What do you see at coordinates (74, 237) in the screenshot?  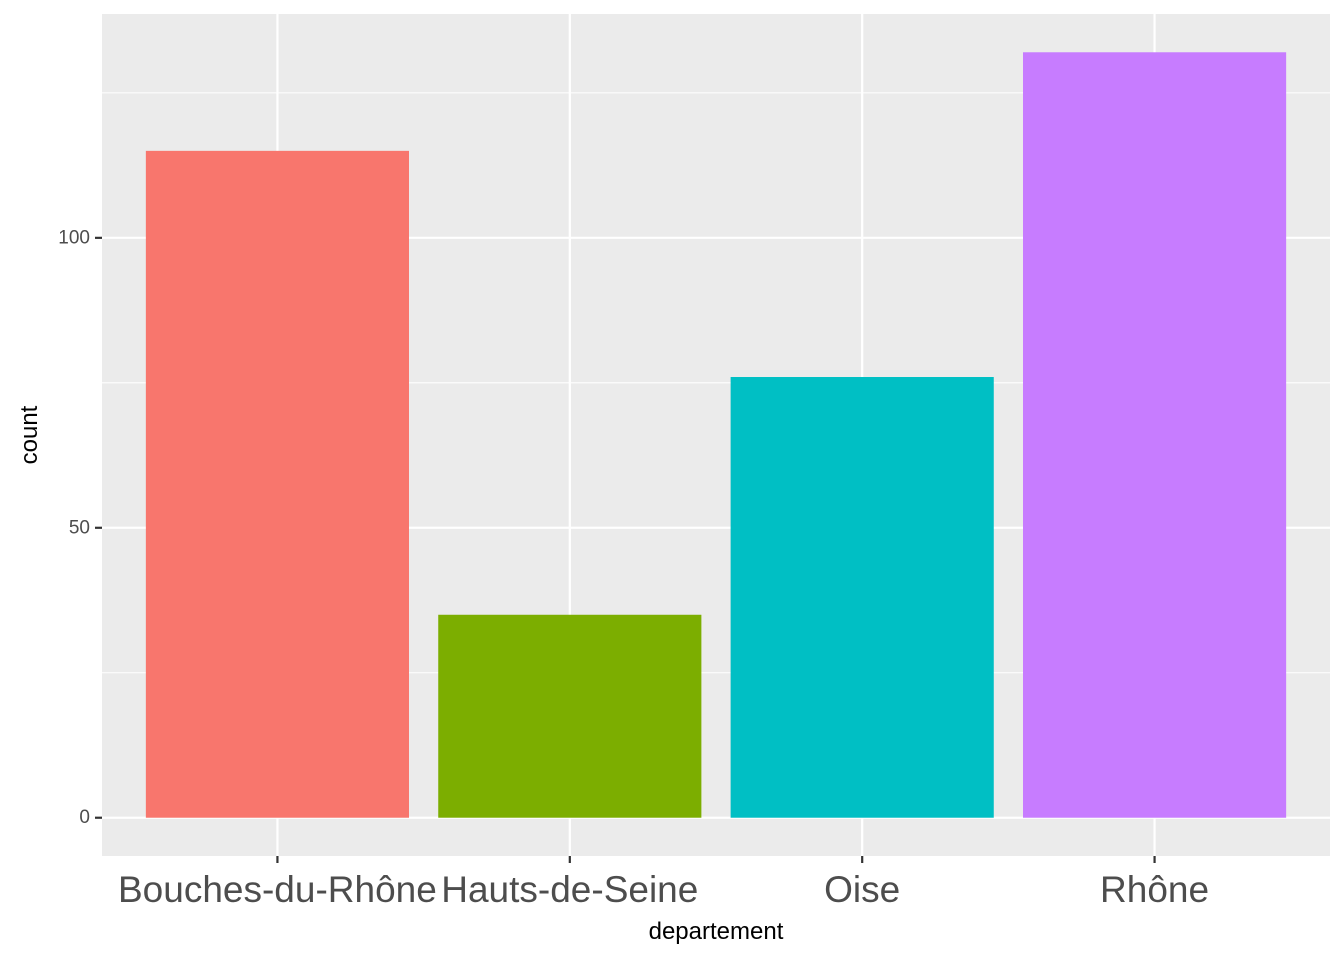 I see `y-tick-label-2: 100` at bounding box center [74, 237].